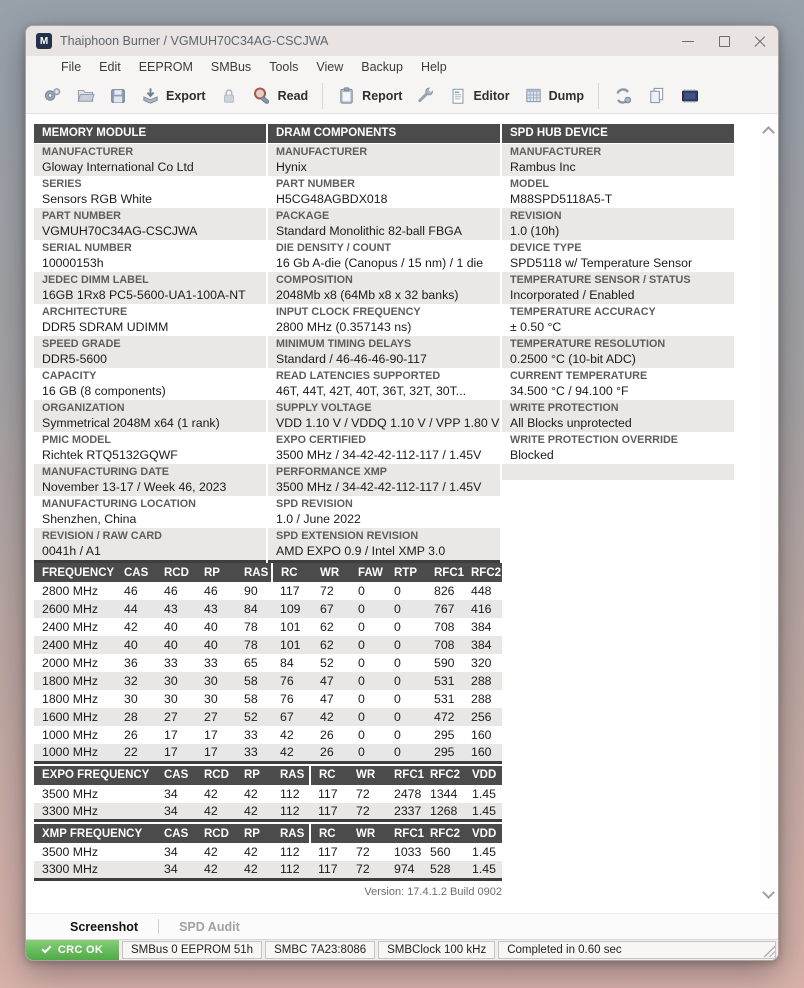  What do you see at coordinates (136, 753) in the screenshot?
I see `table-cell: 22` at bounding box center [136, 753].